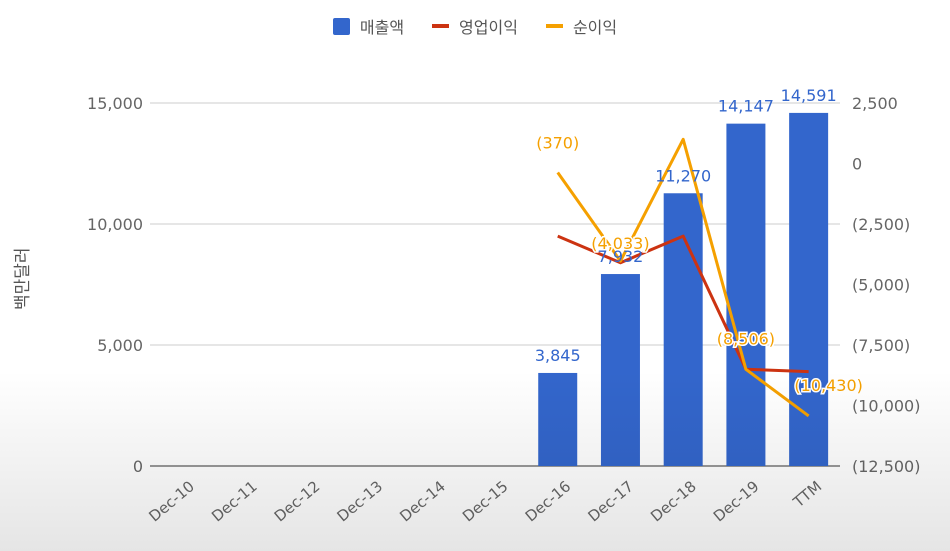 Image resolution: width=950 pixels, height=551 pixels. I want to click on x-tick-label: Dec-13, so click(360, 501).